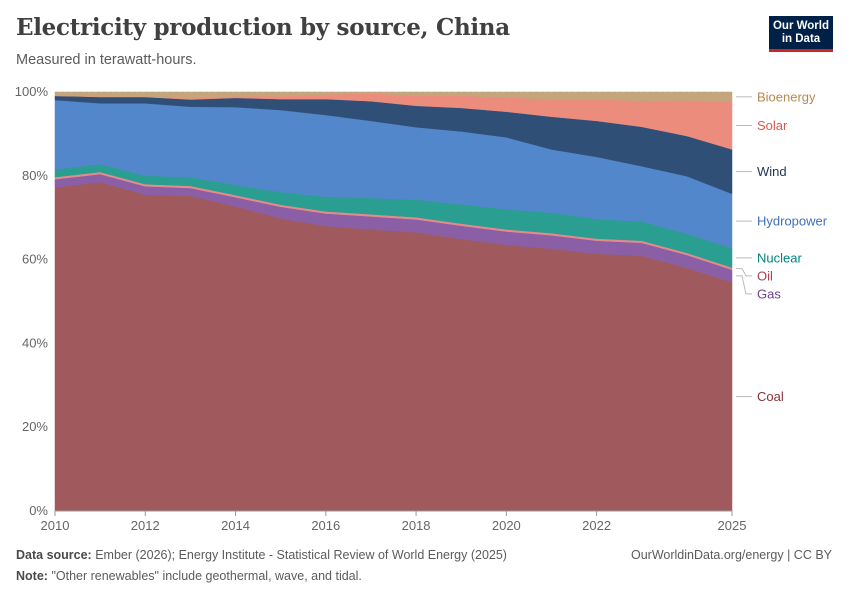 The width and height of the screenshot is (850, 600). Describe the element at coordinates (800, 26) in the screenshot. I see `logo-line-1: Our World` at that location.